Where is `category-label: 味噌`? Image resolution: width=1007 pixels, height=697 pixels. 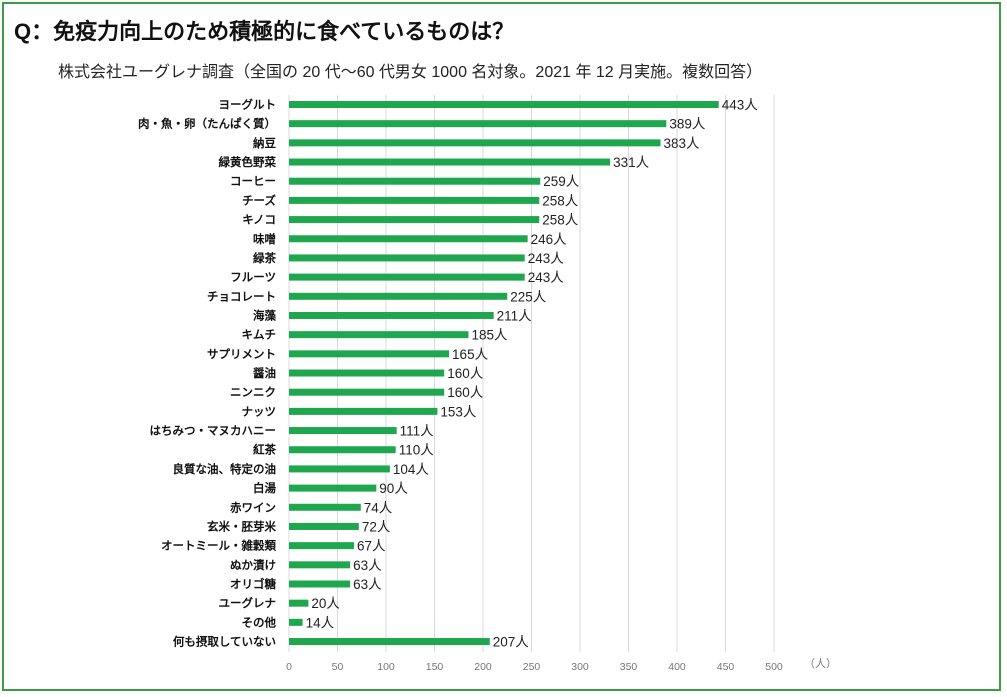
category-label: 味噌 is located at coordinates (264, 239).